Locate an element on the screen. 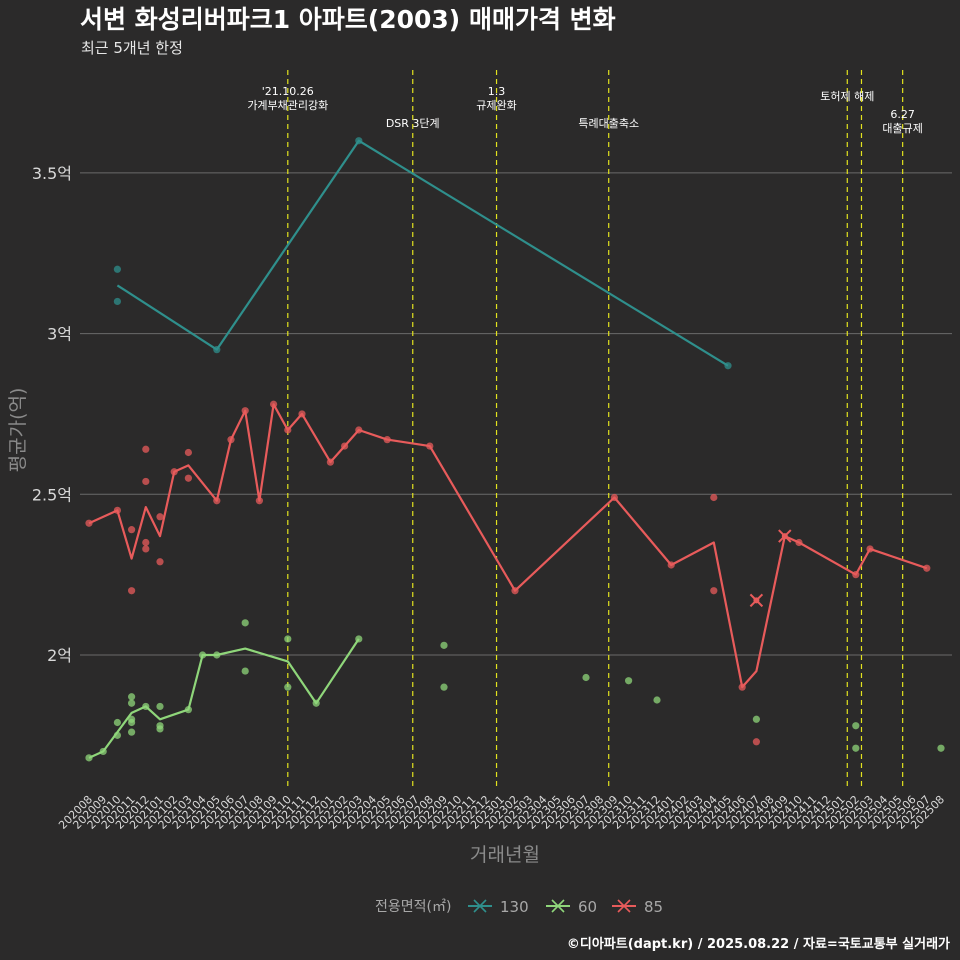 This screenshot has width=960, height=960. series-line is located at coordinates (224, 698).